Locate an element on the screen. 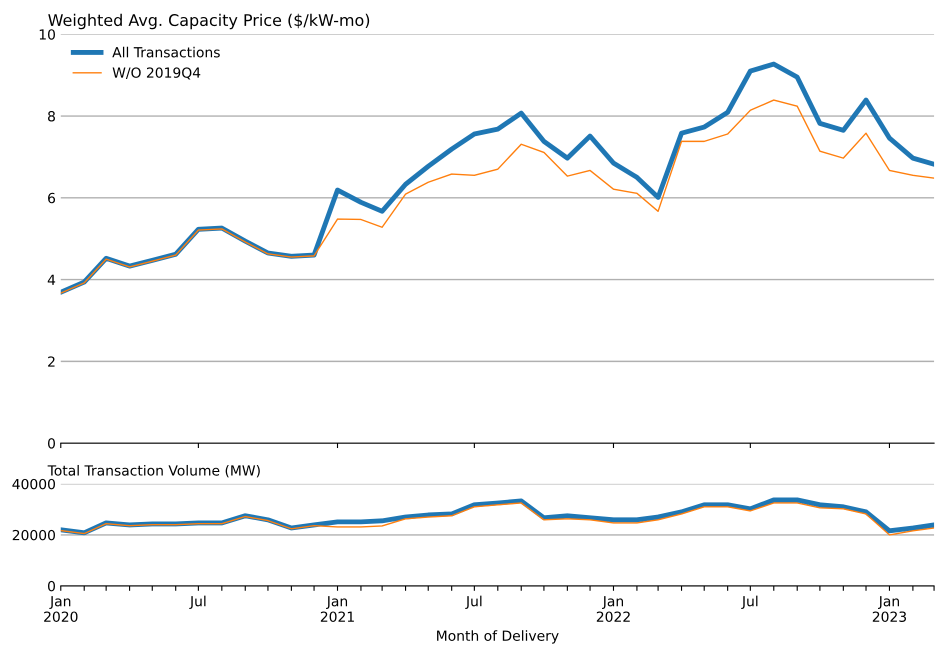  y-tick-label: 20000 is located at coordinates (33, 535).